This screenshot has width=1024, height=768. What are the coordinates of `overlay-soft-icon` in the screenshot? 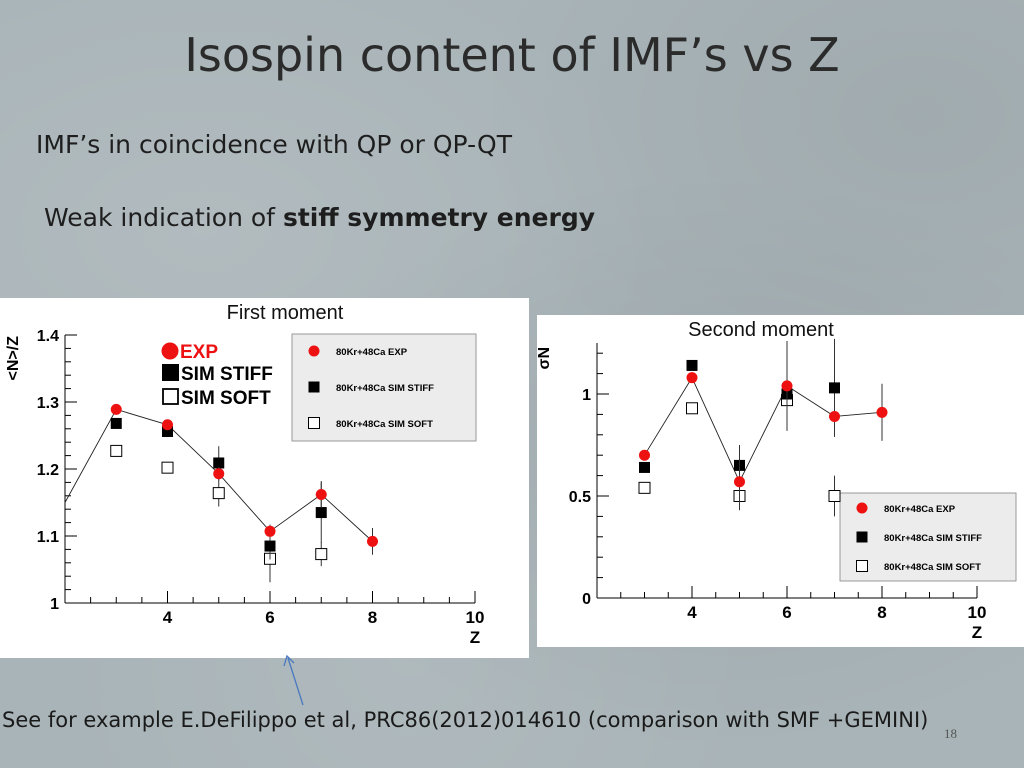 It's located at (170, 396).